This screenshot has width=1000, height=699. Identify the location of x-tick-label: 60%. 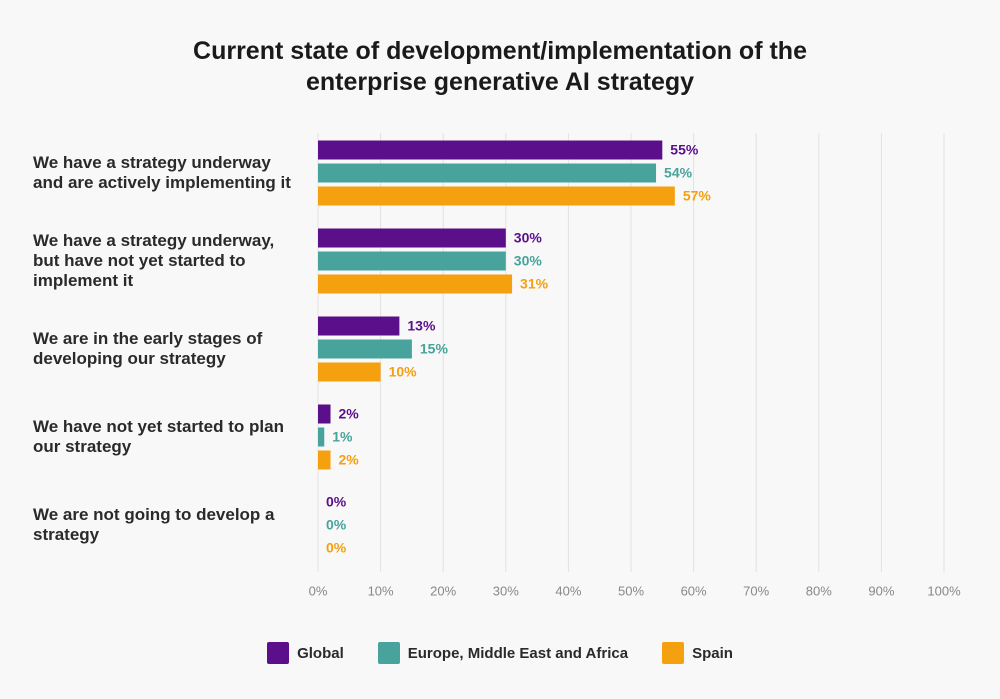
(694, 590).